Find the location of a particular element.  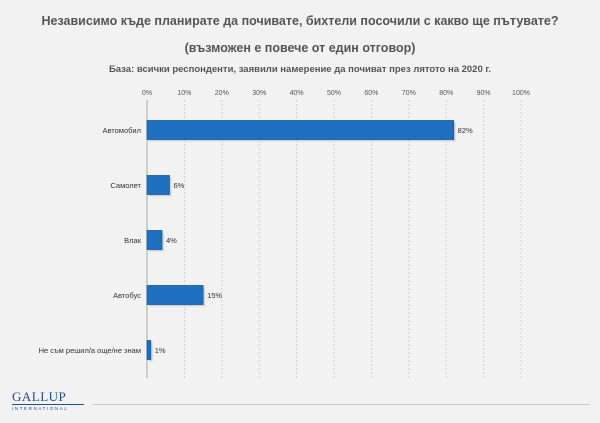

x-tick-label: 40% is located at coordinates (297, 93).